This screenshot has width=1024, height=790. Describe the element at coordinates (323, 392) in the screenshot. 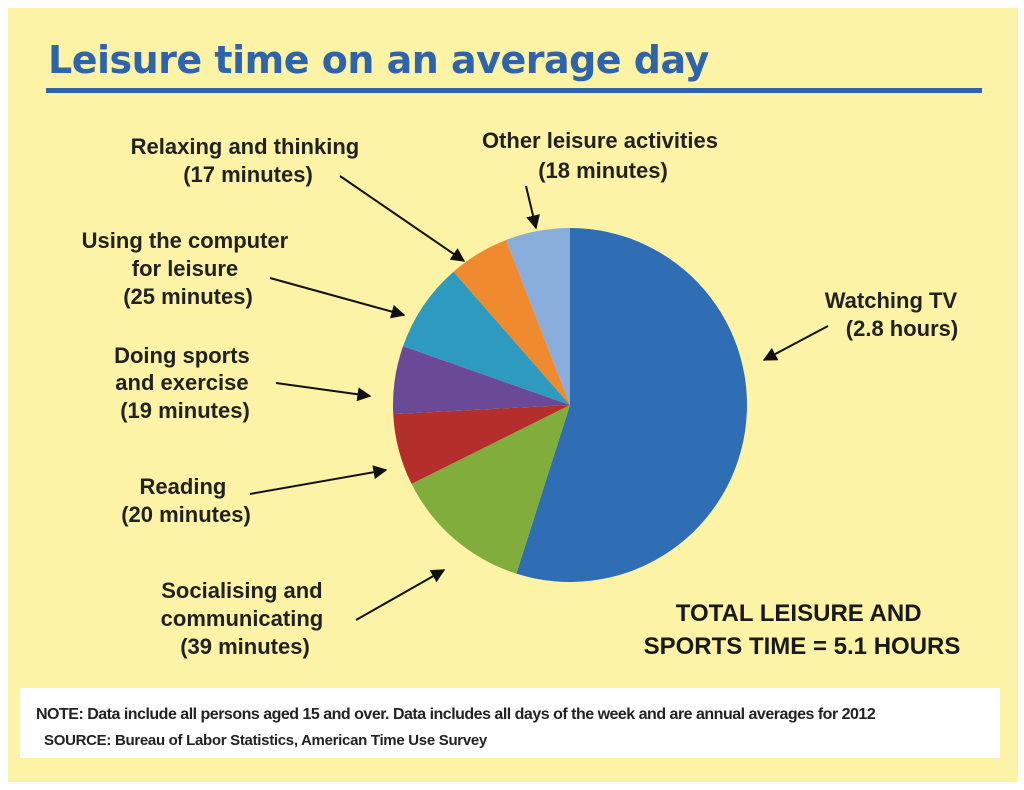

I see `arrow-sports` at that location.